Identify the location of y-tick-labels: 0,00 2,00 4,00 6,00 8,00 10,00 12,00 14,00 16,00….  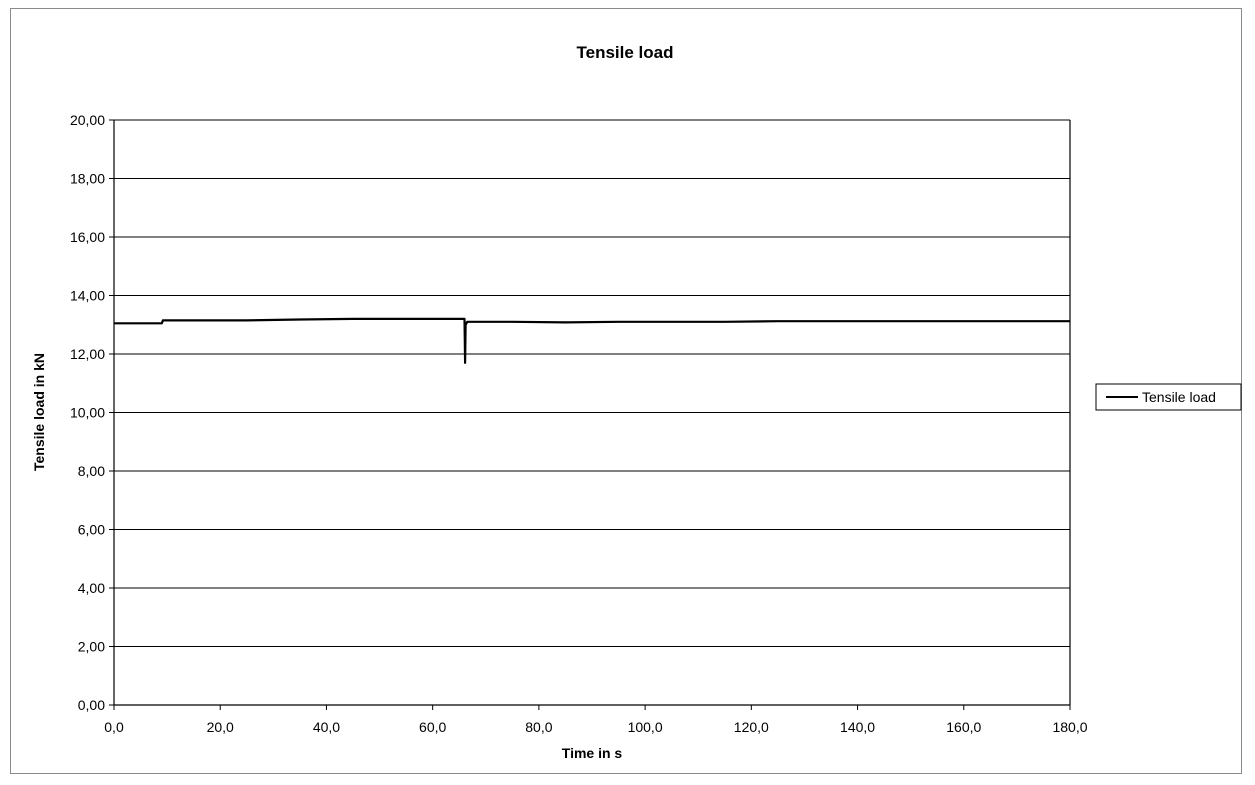
(87, 412).